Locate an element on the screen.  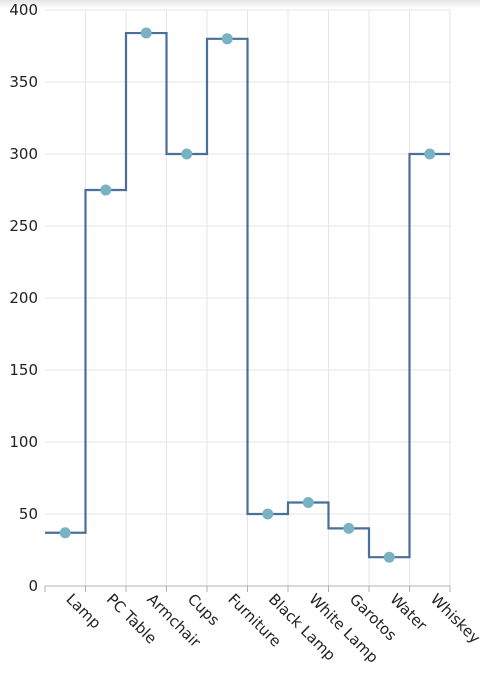
y-tick-label: 0 is located at coordinates (33, 586).